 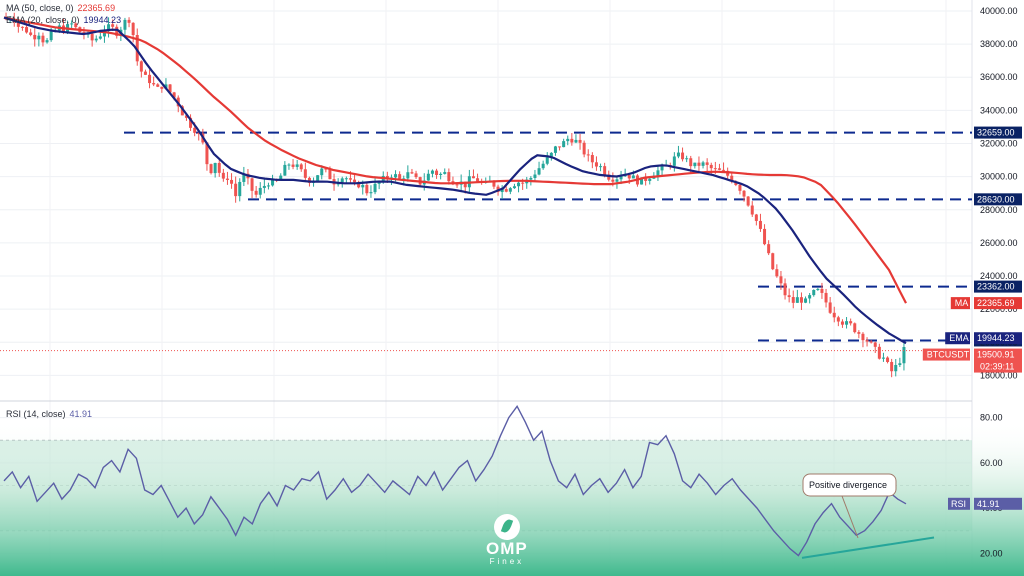 I want to click on rsi-tick-label: 20.00, so click(x=991, y=553).